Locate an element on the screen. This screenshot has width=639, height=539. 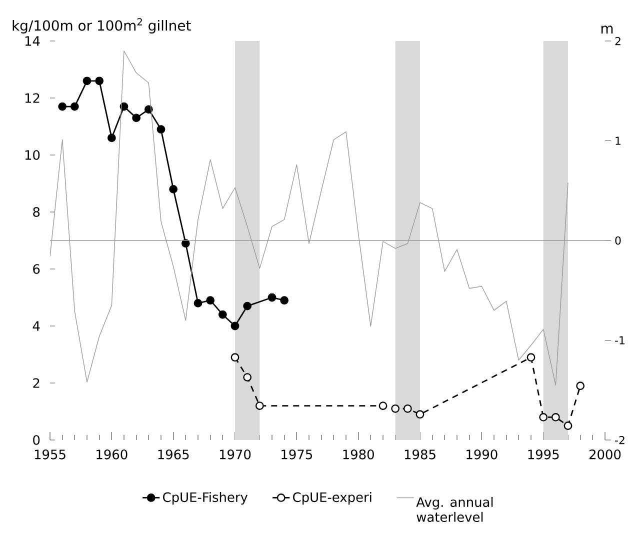
x-tick-label: 1960 is located at coordinates (112, 455).